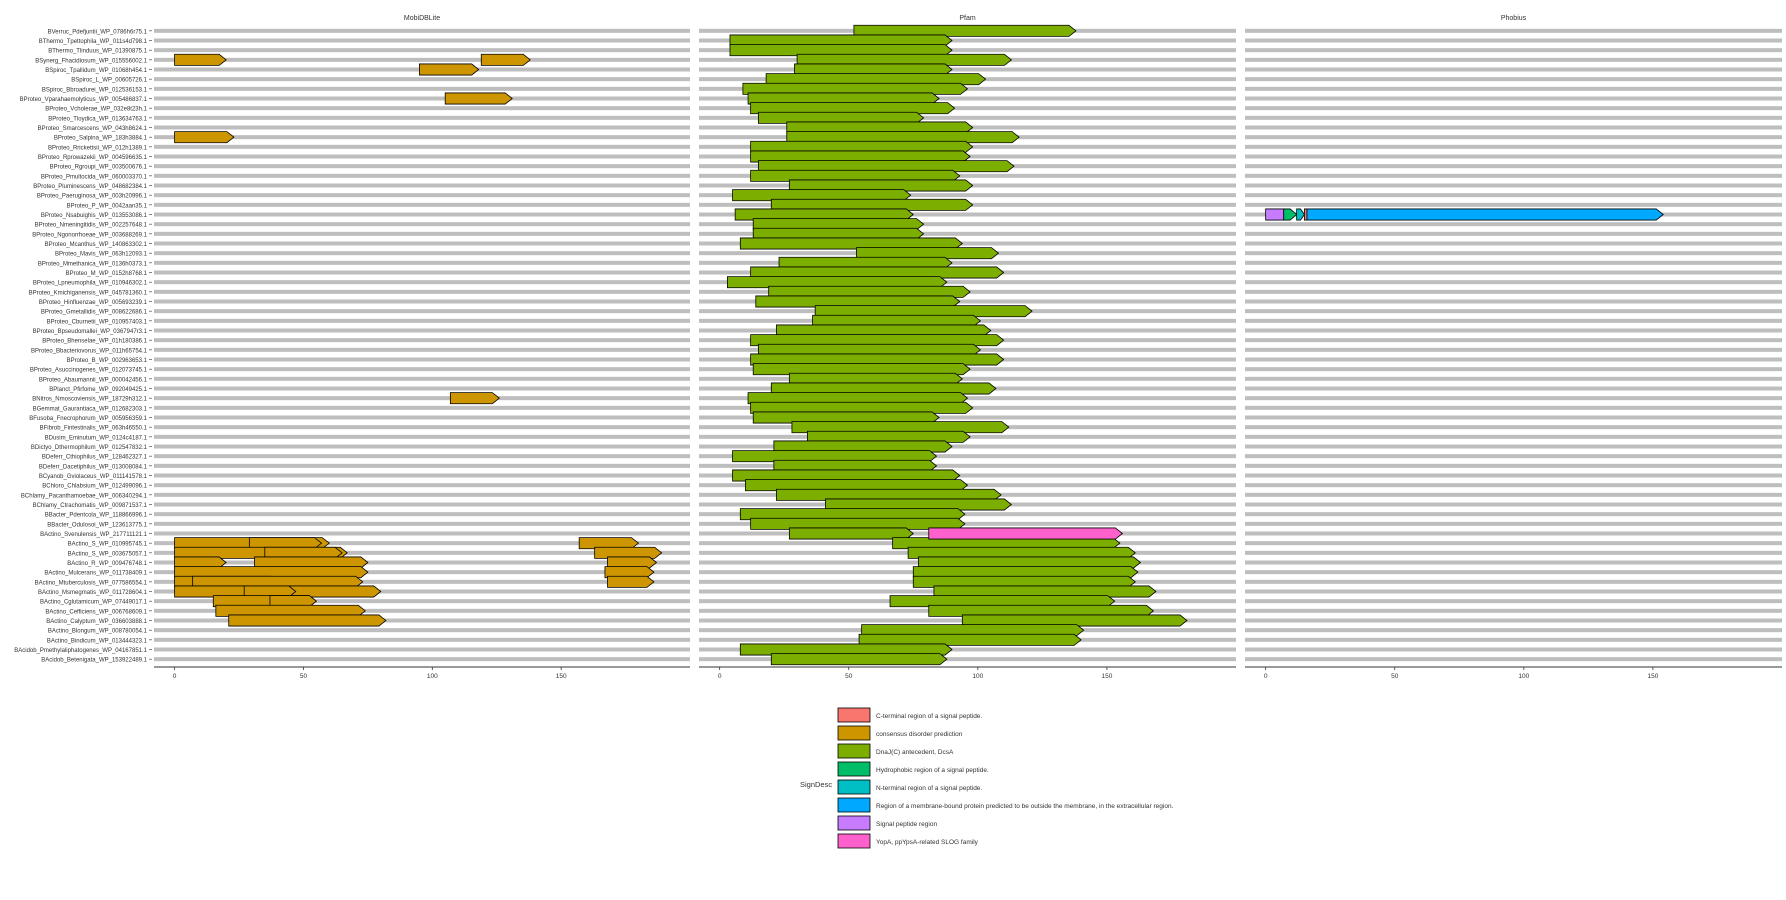 The width and height of the screenshot is (1786, 900). I want to click on protein-label: BProteo_Bbacteriovorus_WP_011h65754.1, so click(89, 351).